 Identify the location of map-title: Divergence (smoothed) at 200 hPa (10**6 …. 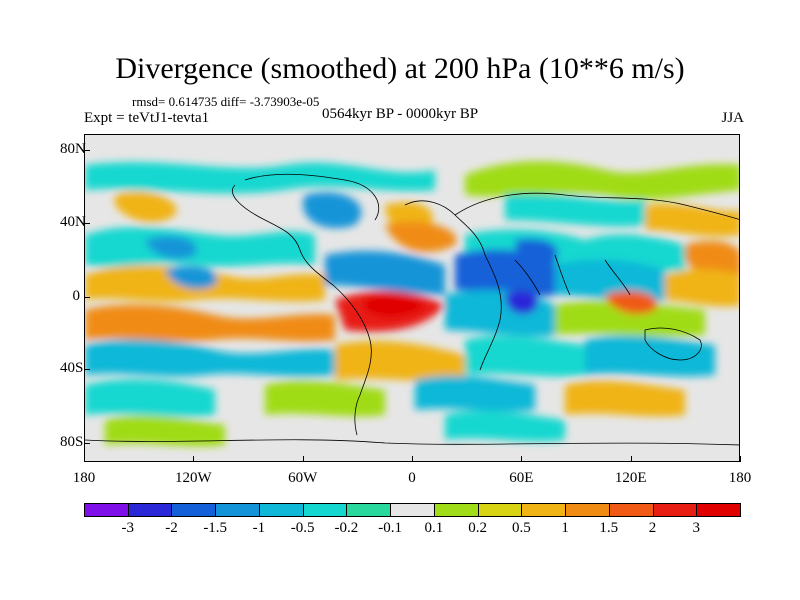
(400, 68).